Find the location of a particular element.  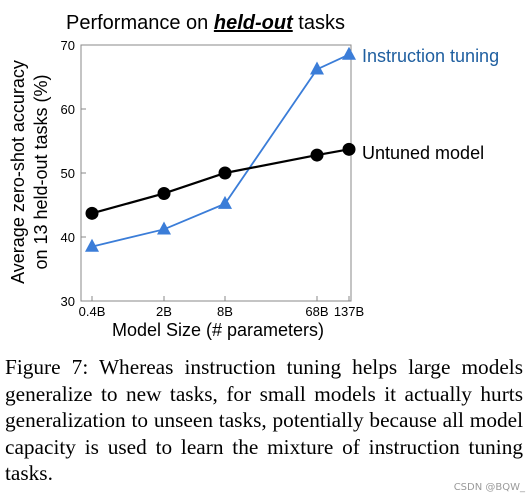

y-tick-label: 30 is located at coordinates (68, 301).